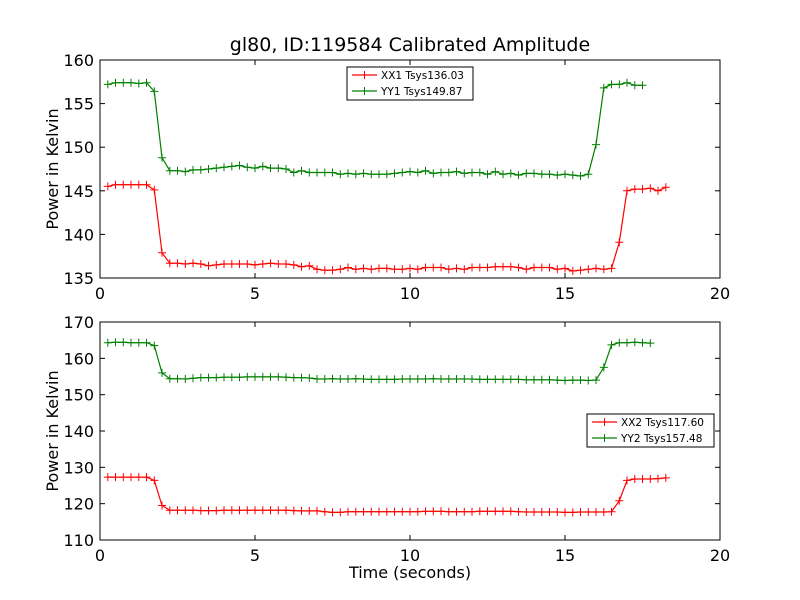 The height and width of the screenshot is (600, 800). Describe the element at coordinates (662, 423) in the screenshot. I see `legend-label: XX2 Tsys117.60` at that location.